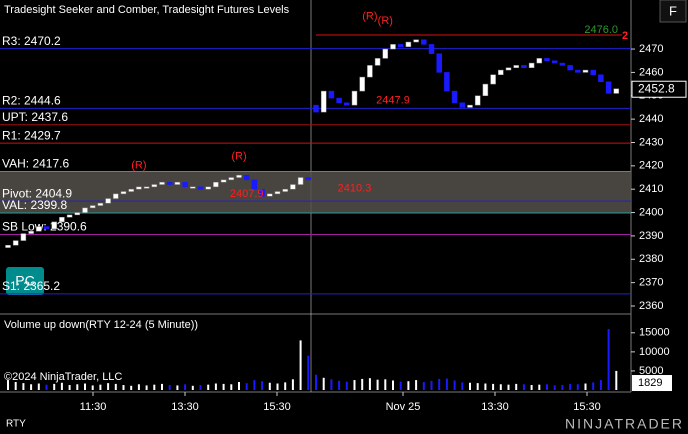 Image resolution: width=688 pixels, height=434 pixels. I want to click on level-label: VAL: 2399.8, so click(34, 205).